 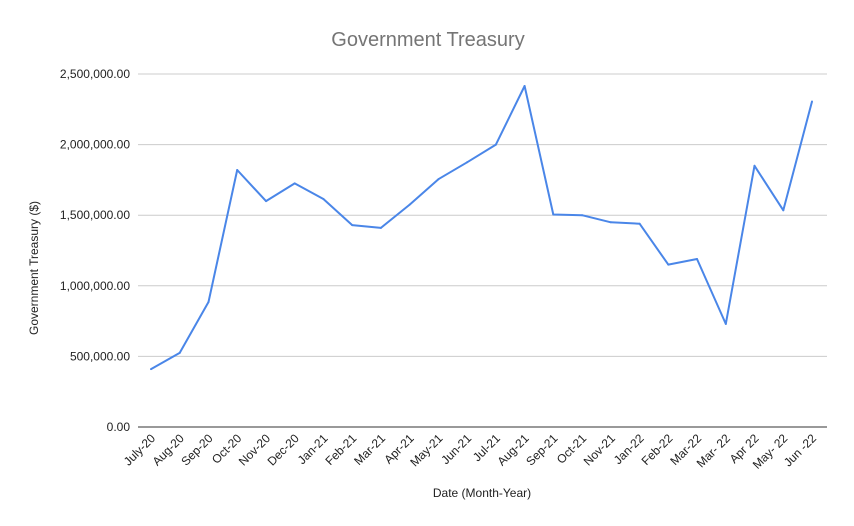 I want to click on y-tick-label: 0.00, so click(x=119, y=427).